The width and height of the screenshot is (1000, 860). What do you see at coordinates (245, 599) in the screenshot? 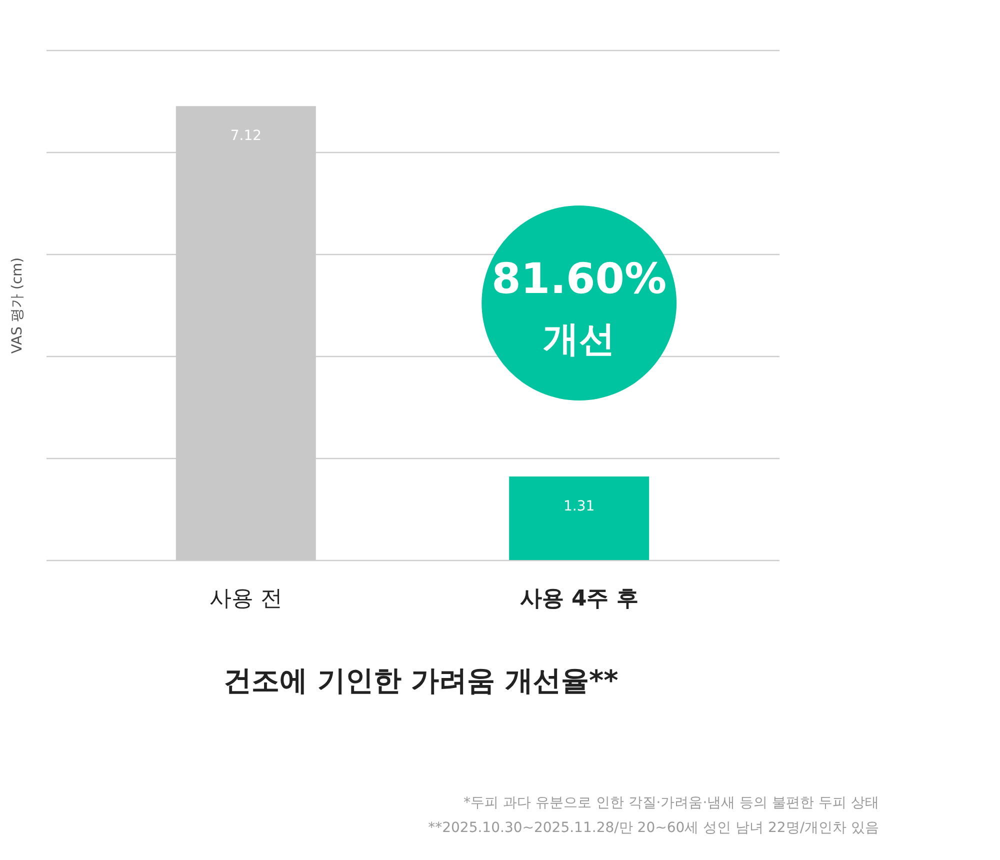
I see `x-tick-label: 사용 전` at bounding box center [245, 599].